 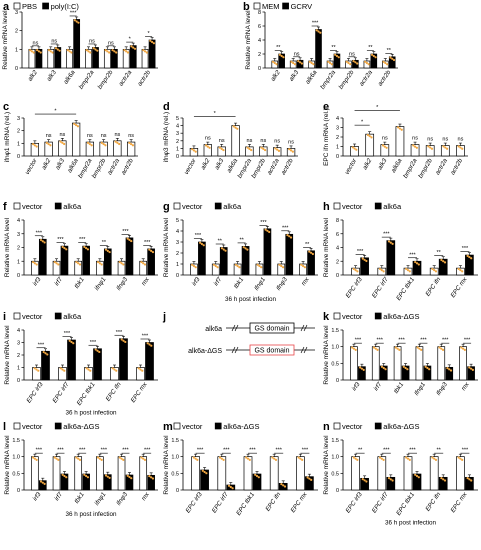 I want to click on y-tick-label: 1, so click(x=18, y=144).